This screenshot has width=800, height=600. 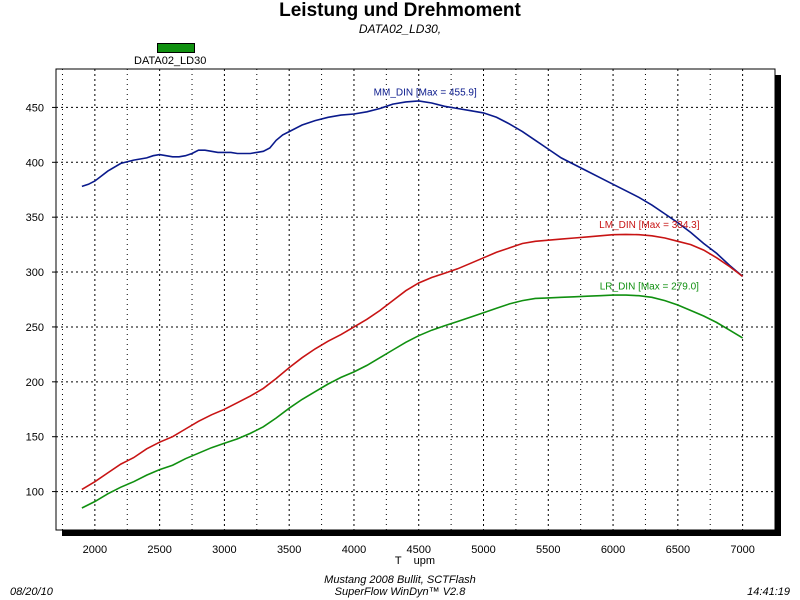 What do you see at coordinates (35, 493) in the screenshot?
I see `y-tick-label: 100` at bounding box center [35, 493].